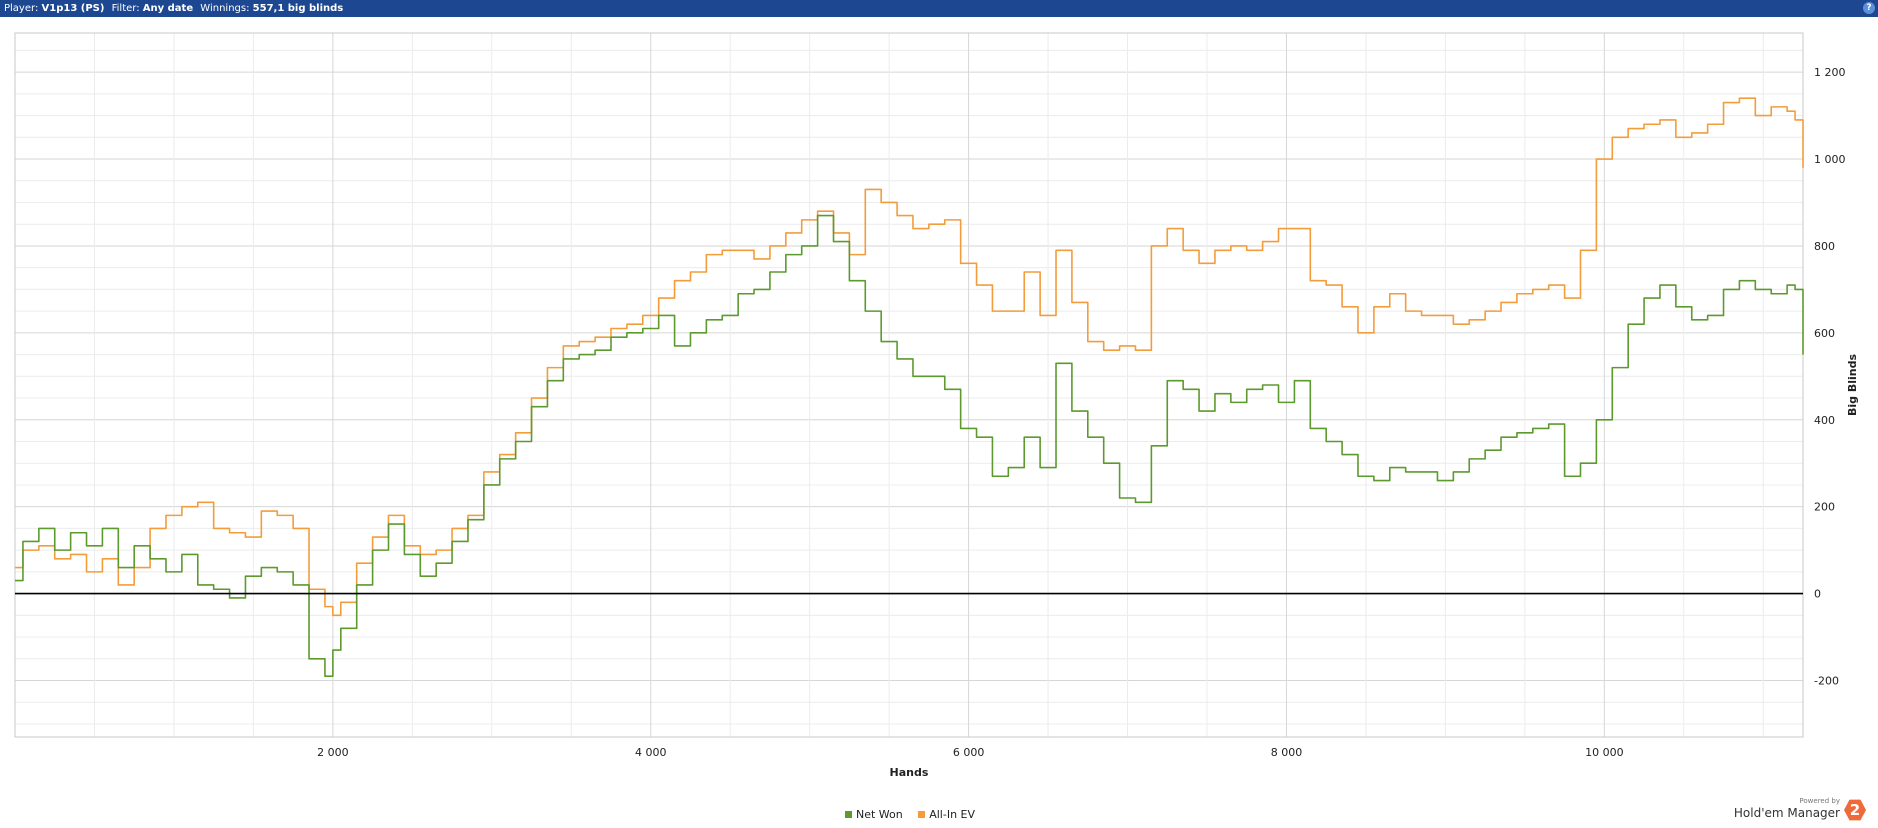 Image resolution: width=1878 pixels, height=828 pixels. I want to click on y-tick-label: 600, so click(1824, 333).